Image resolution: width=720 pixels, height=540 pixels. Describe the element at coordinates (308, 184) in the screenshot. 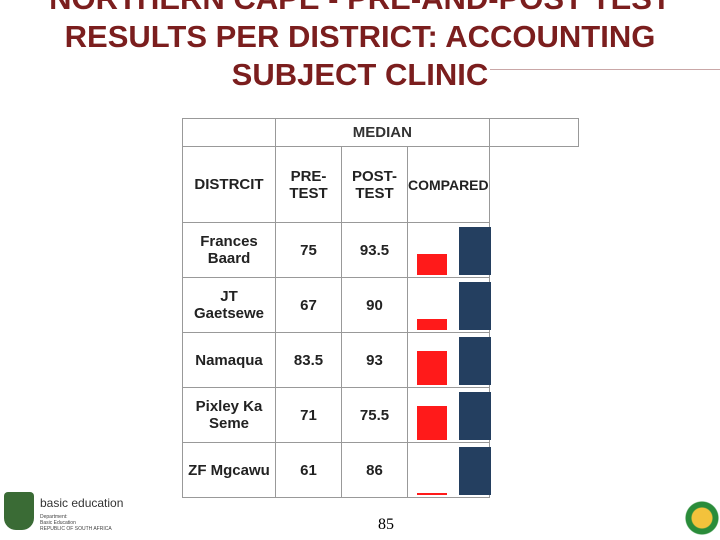

I see `column-header: PRE-TEST` at that location.